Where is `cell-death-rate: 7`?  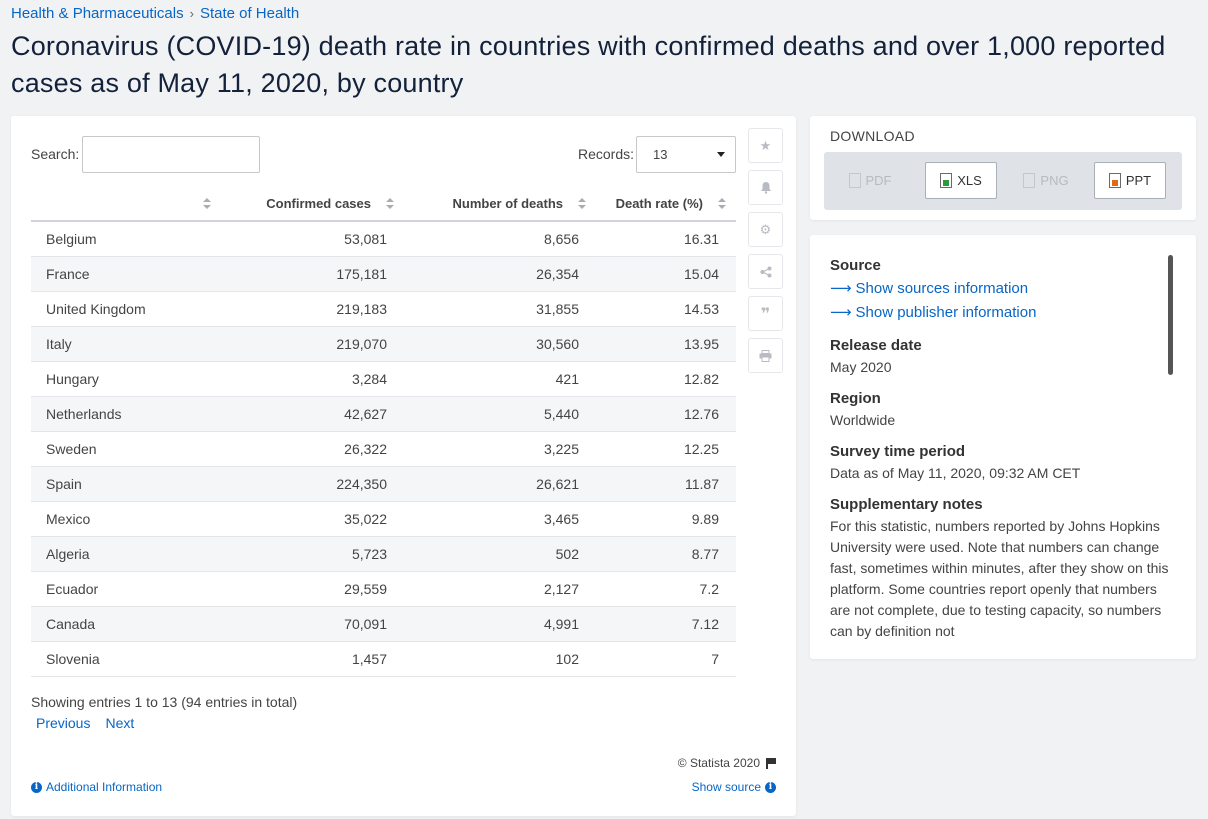
cell-death-rate: 7 is located at coordinates (666, 659).